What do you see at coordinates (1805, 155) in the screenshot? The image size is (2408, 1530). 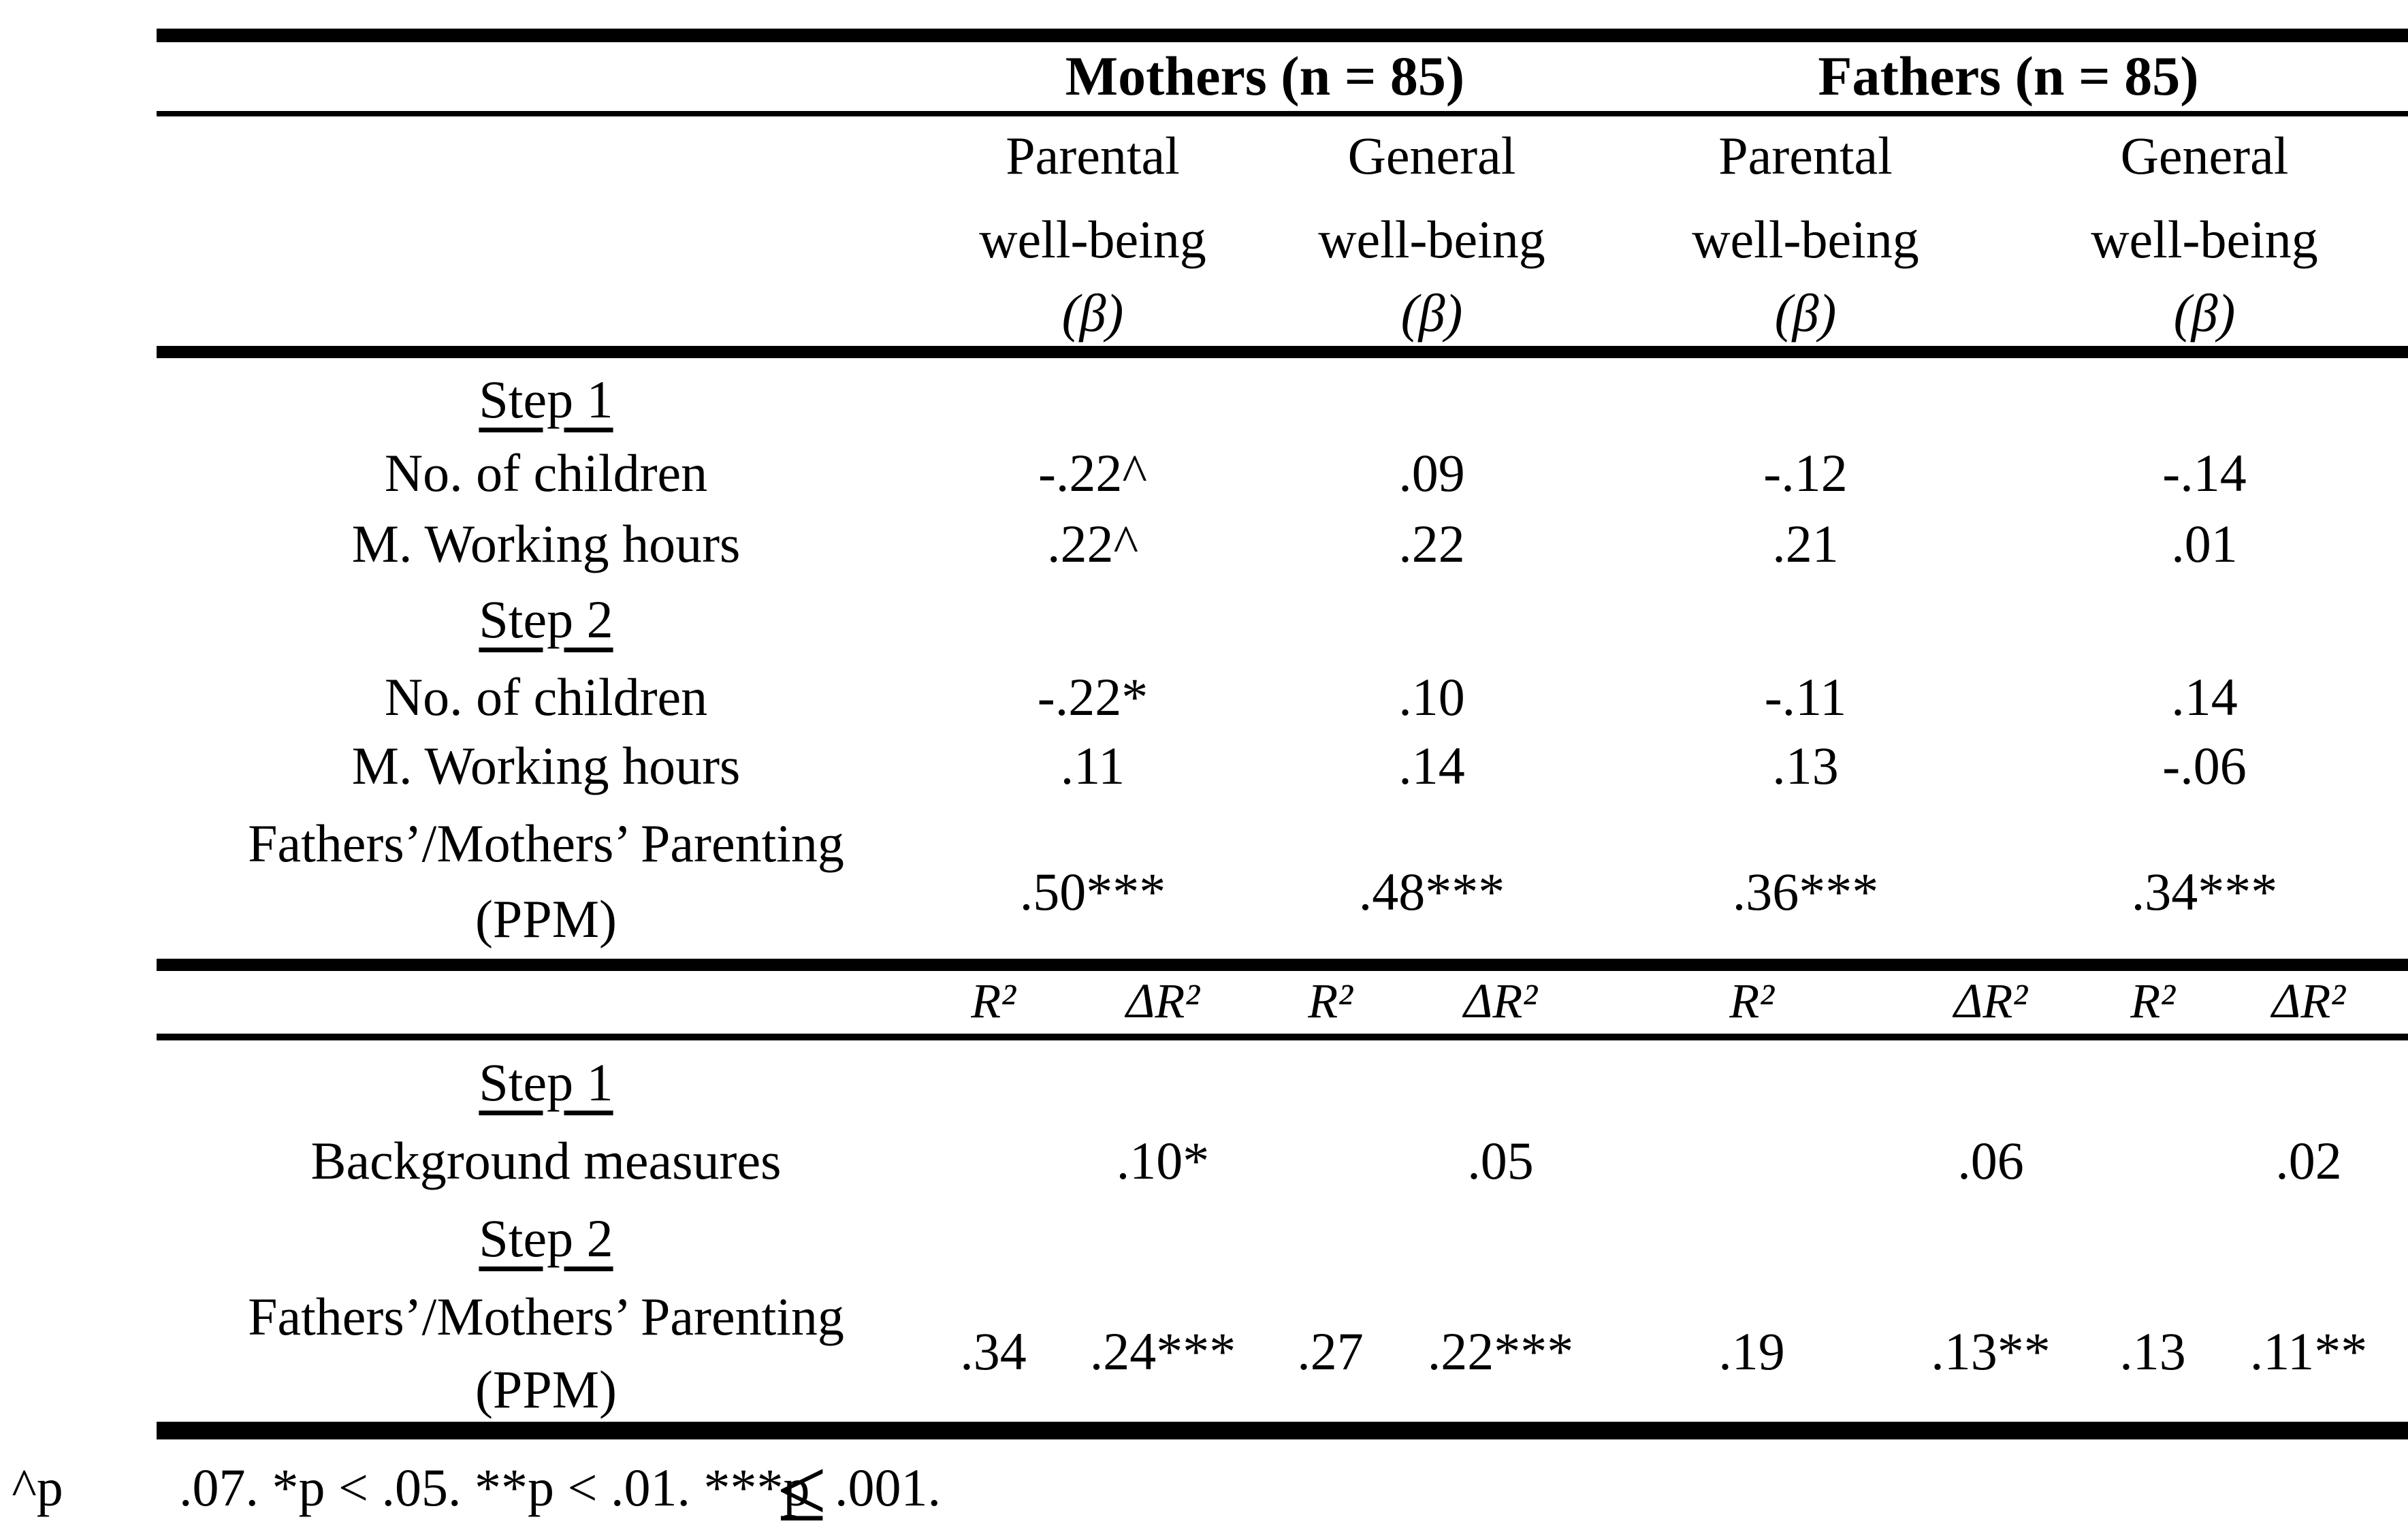 I see `col-header-fathers-parental-line1: Parental` at bounding box center [1805, 155].